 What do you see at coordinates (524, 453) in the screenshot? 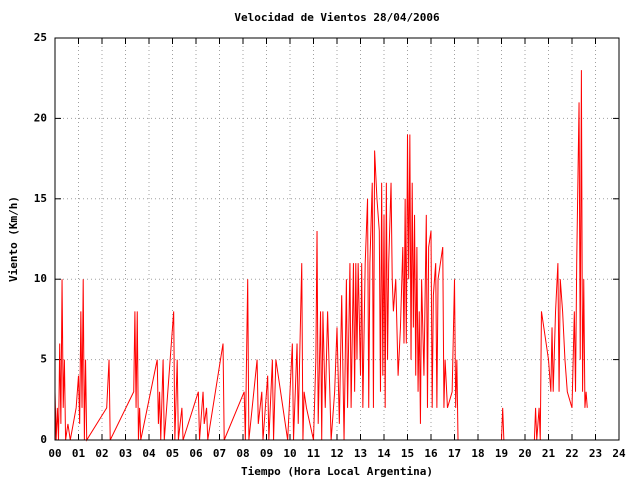
I see `x-tick-label: 20` at bounding box center [524, 453].